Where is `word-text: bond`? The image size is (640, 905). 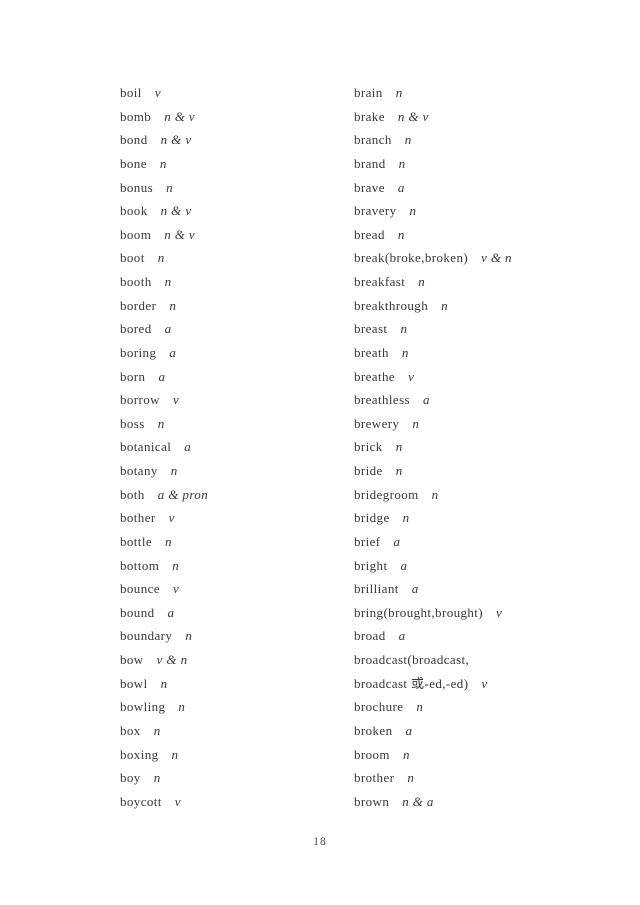
word-text: bond is located at coordinates (134, 140).